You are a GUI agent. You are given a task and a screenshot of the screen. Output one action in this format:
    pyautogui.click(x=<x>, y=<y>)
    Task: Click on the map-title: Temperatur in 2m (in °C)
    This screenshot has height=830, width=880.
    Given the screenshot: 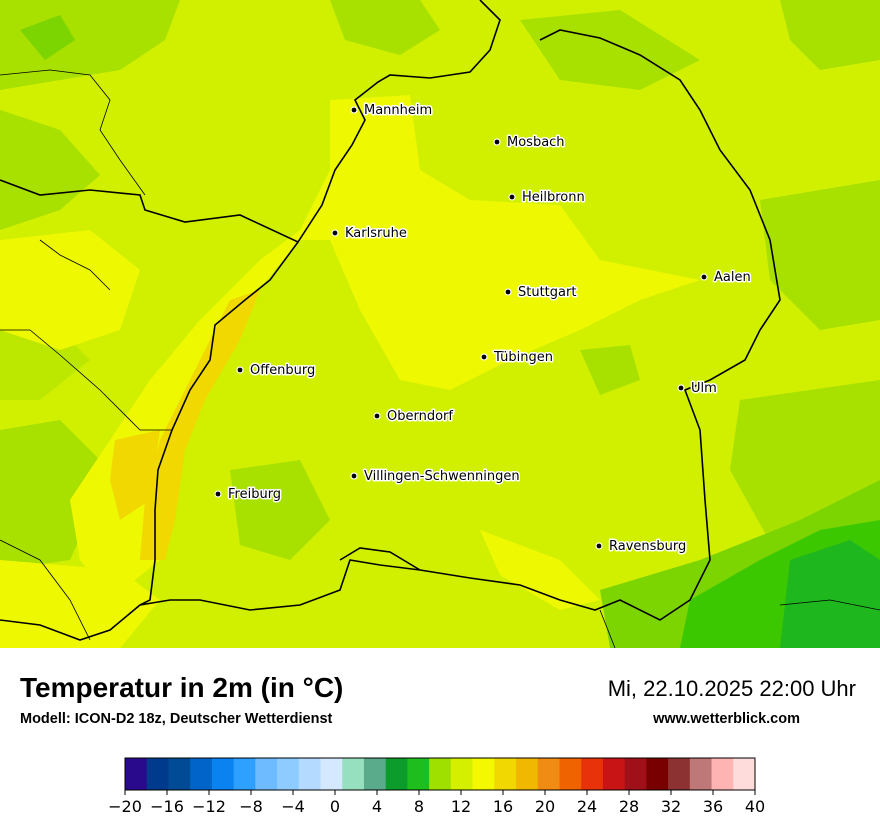 What is the action you would take?
    pyautogui.click(x=182, y=687)
    